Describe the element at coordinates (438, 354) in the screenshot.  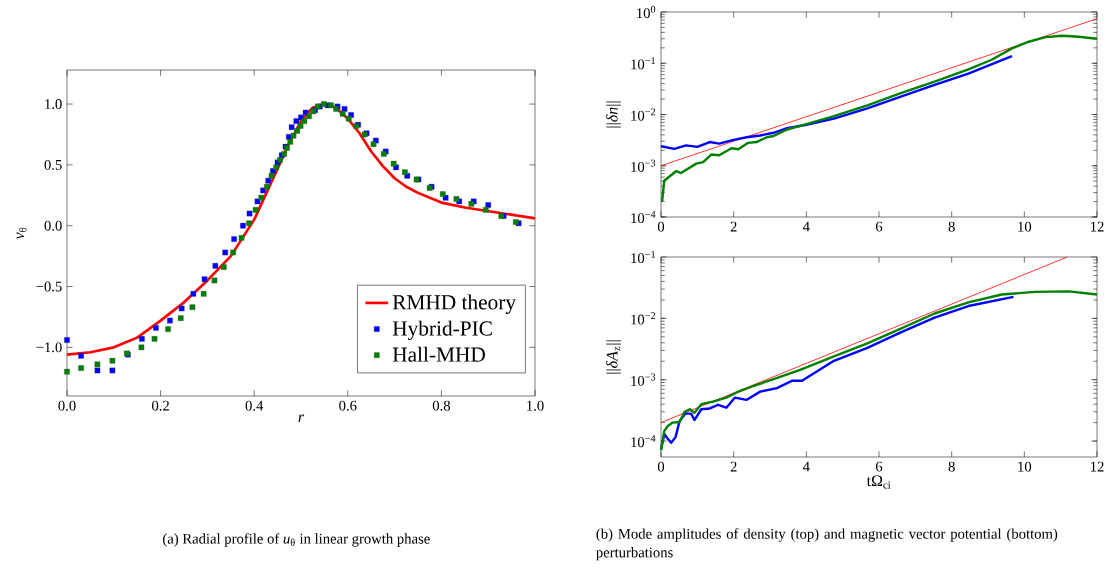
I see `legend-label: Hall-MHD` at that location.